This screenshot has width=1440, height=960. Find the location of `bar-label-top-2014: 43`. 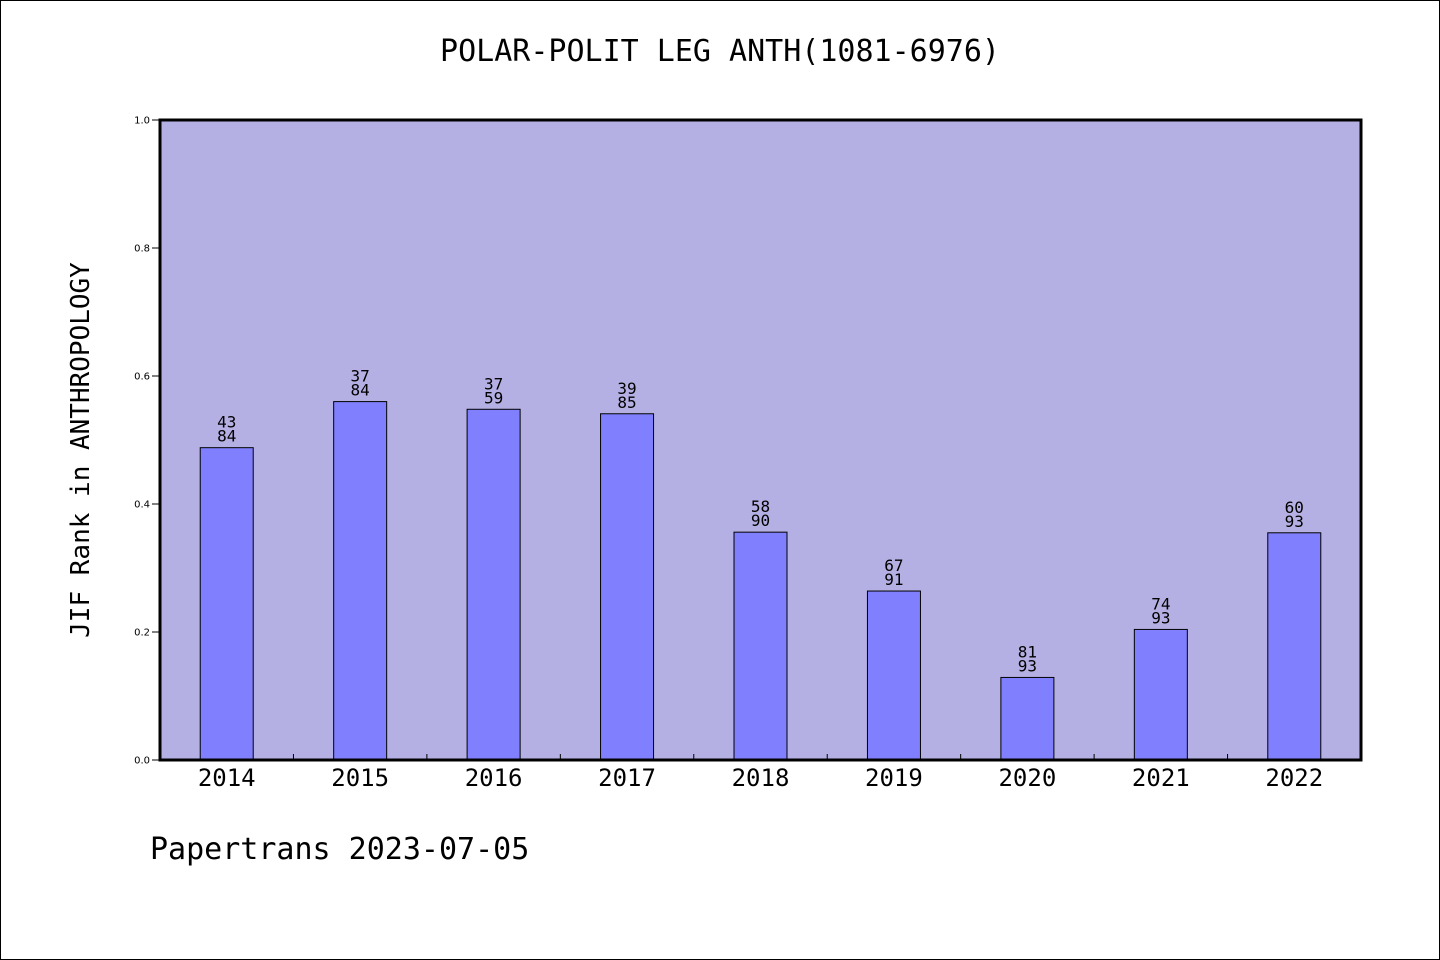

bar-label-top-2014: 43 is located at coordinates (226, 422).